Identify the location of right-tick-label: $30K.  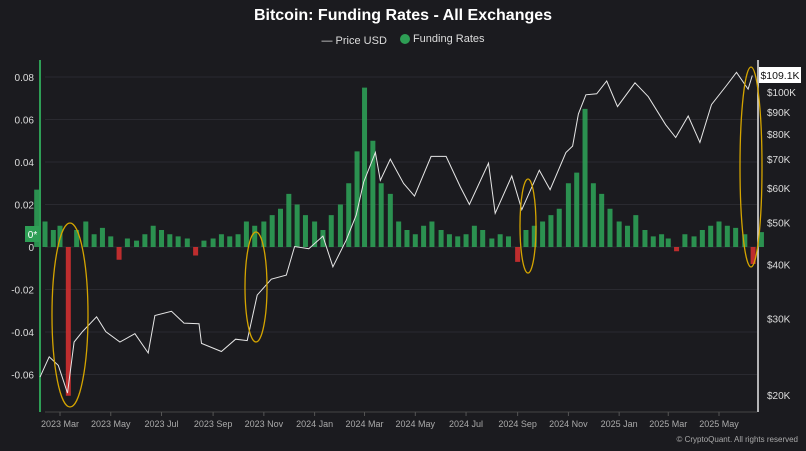
(779, 320).